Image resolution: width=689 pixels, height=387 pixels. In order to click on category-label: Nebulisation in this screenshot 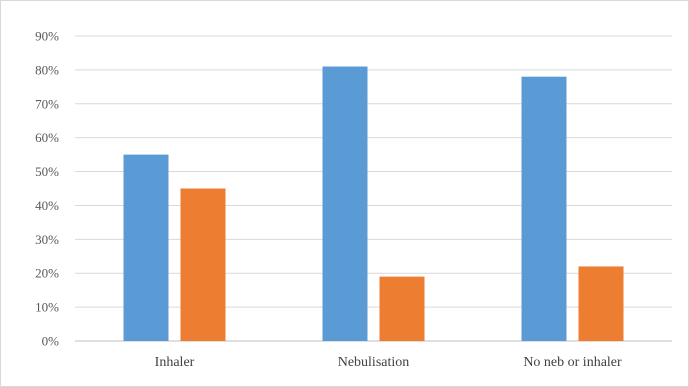, I will do `click(374, 362)`.